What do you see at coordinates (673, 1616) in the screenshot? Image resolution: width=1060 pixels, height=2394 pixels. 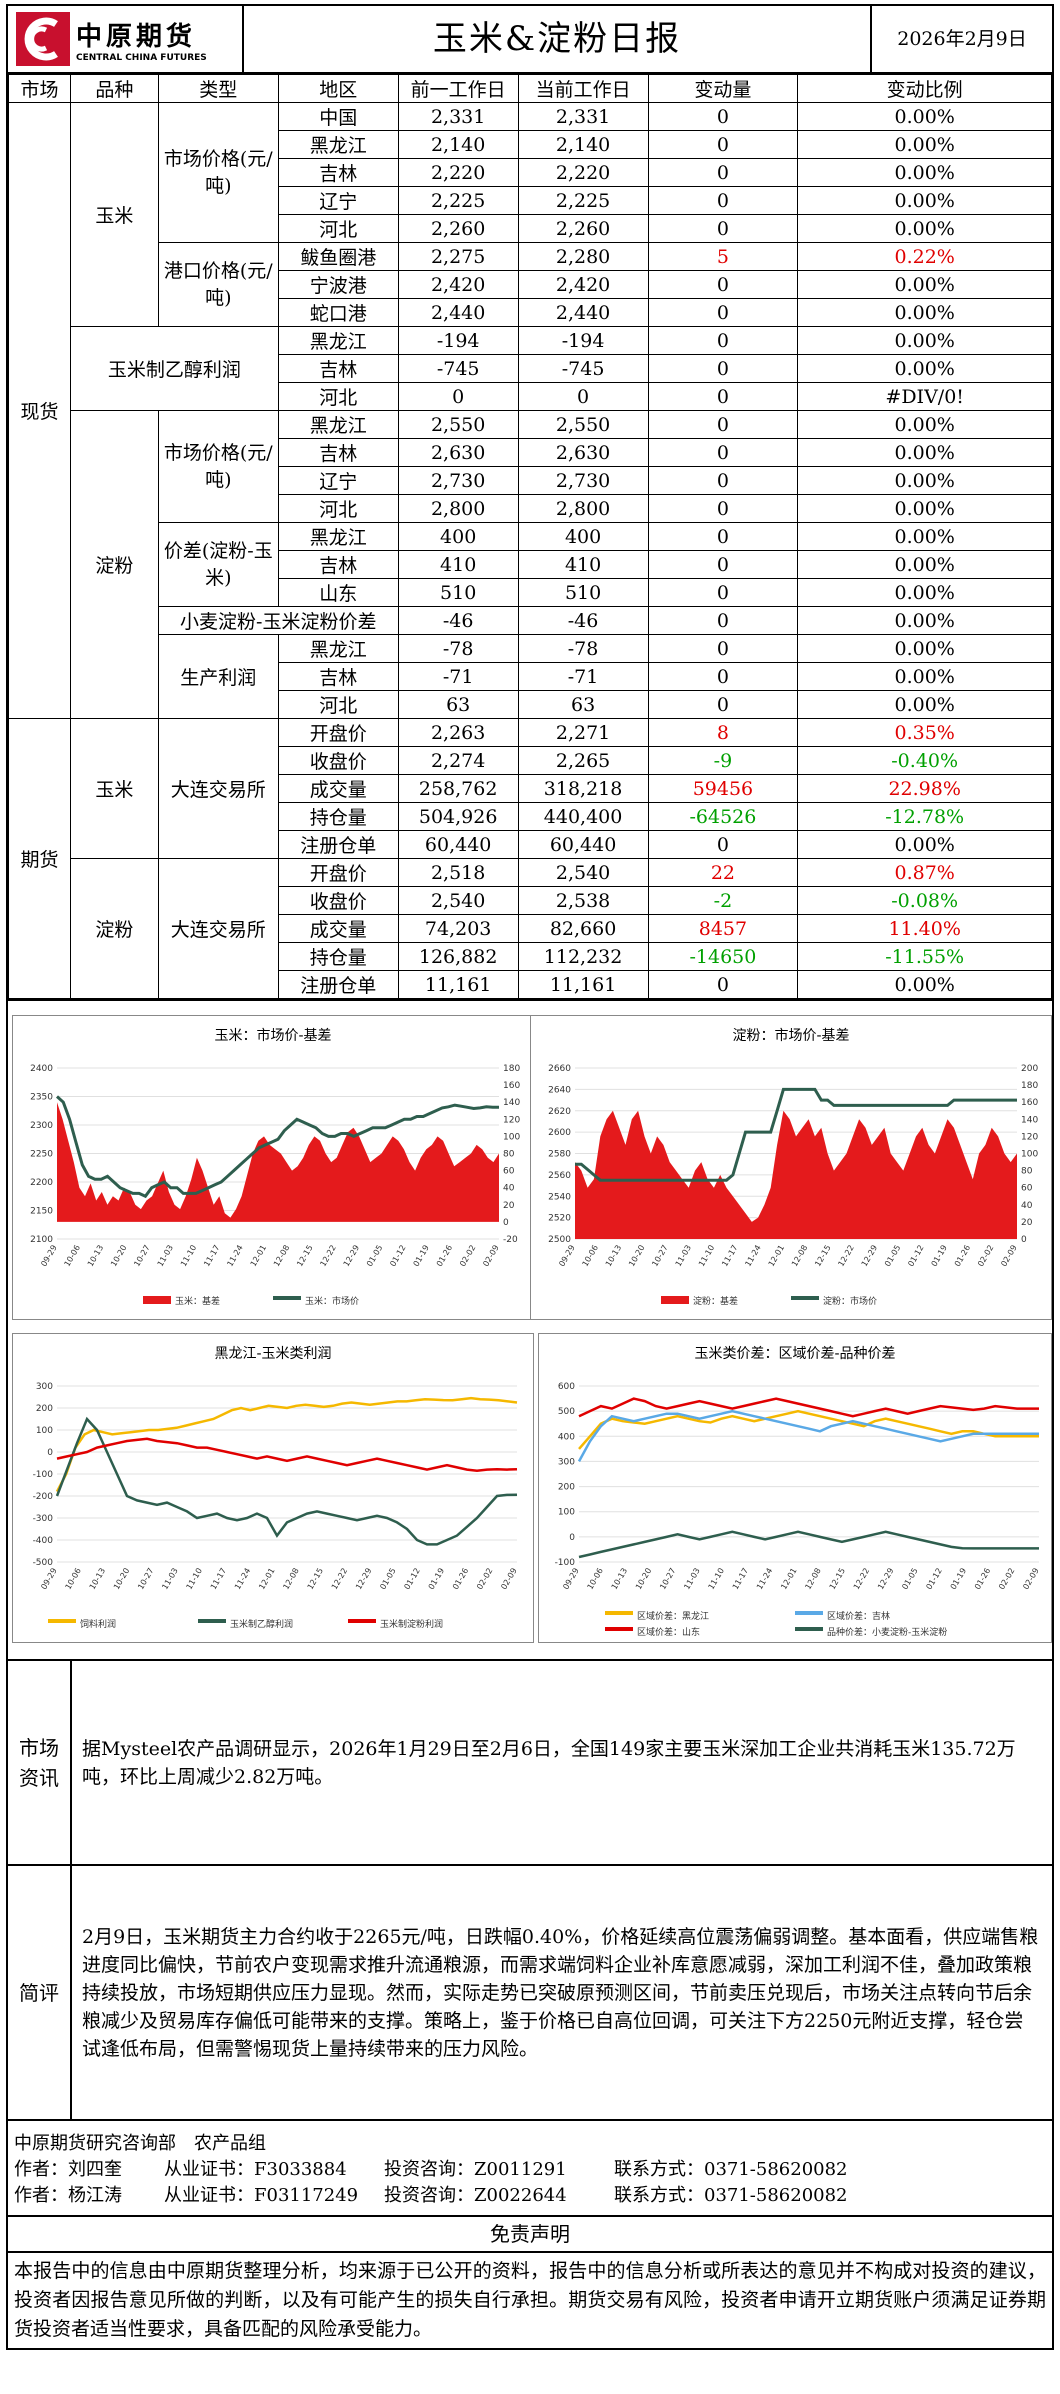 I see `legend-label: 区域价差：黑龙江` at bounding box center [673, 1616].